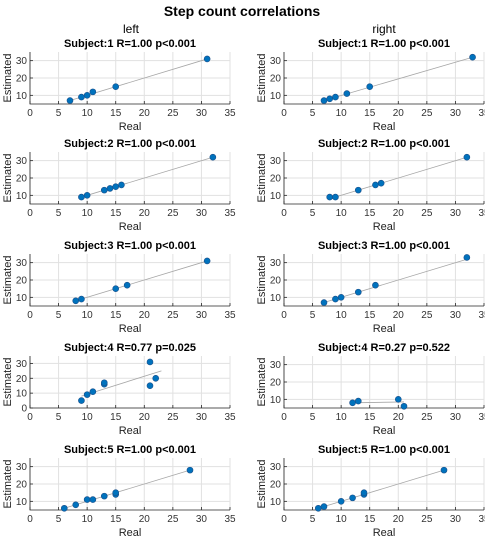 The width and height of the screenshot is (485, 550). Describe the element at coordinates (384, 450) in the screenshot. I see `panel-title: Subject:5 R=1.00 p<0.001` at that location.